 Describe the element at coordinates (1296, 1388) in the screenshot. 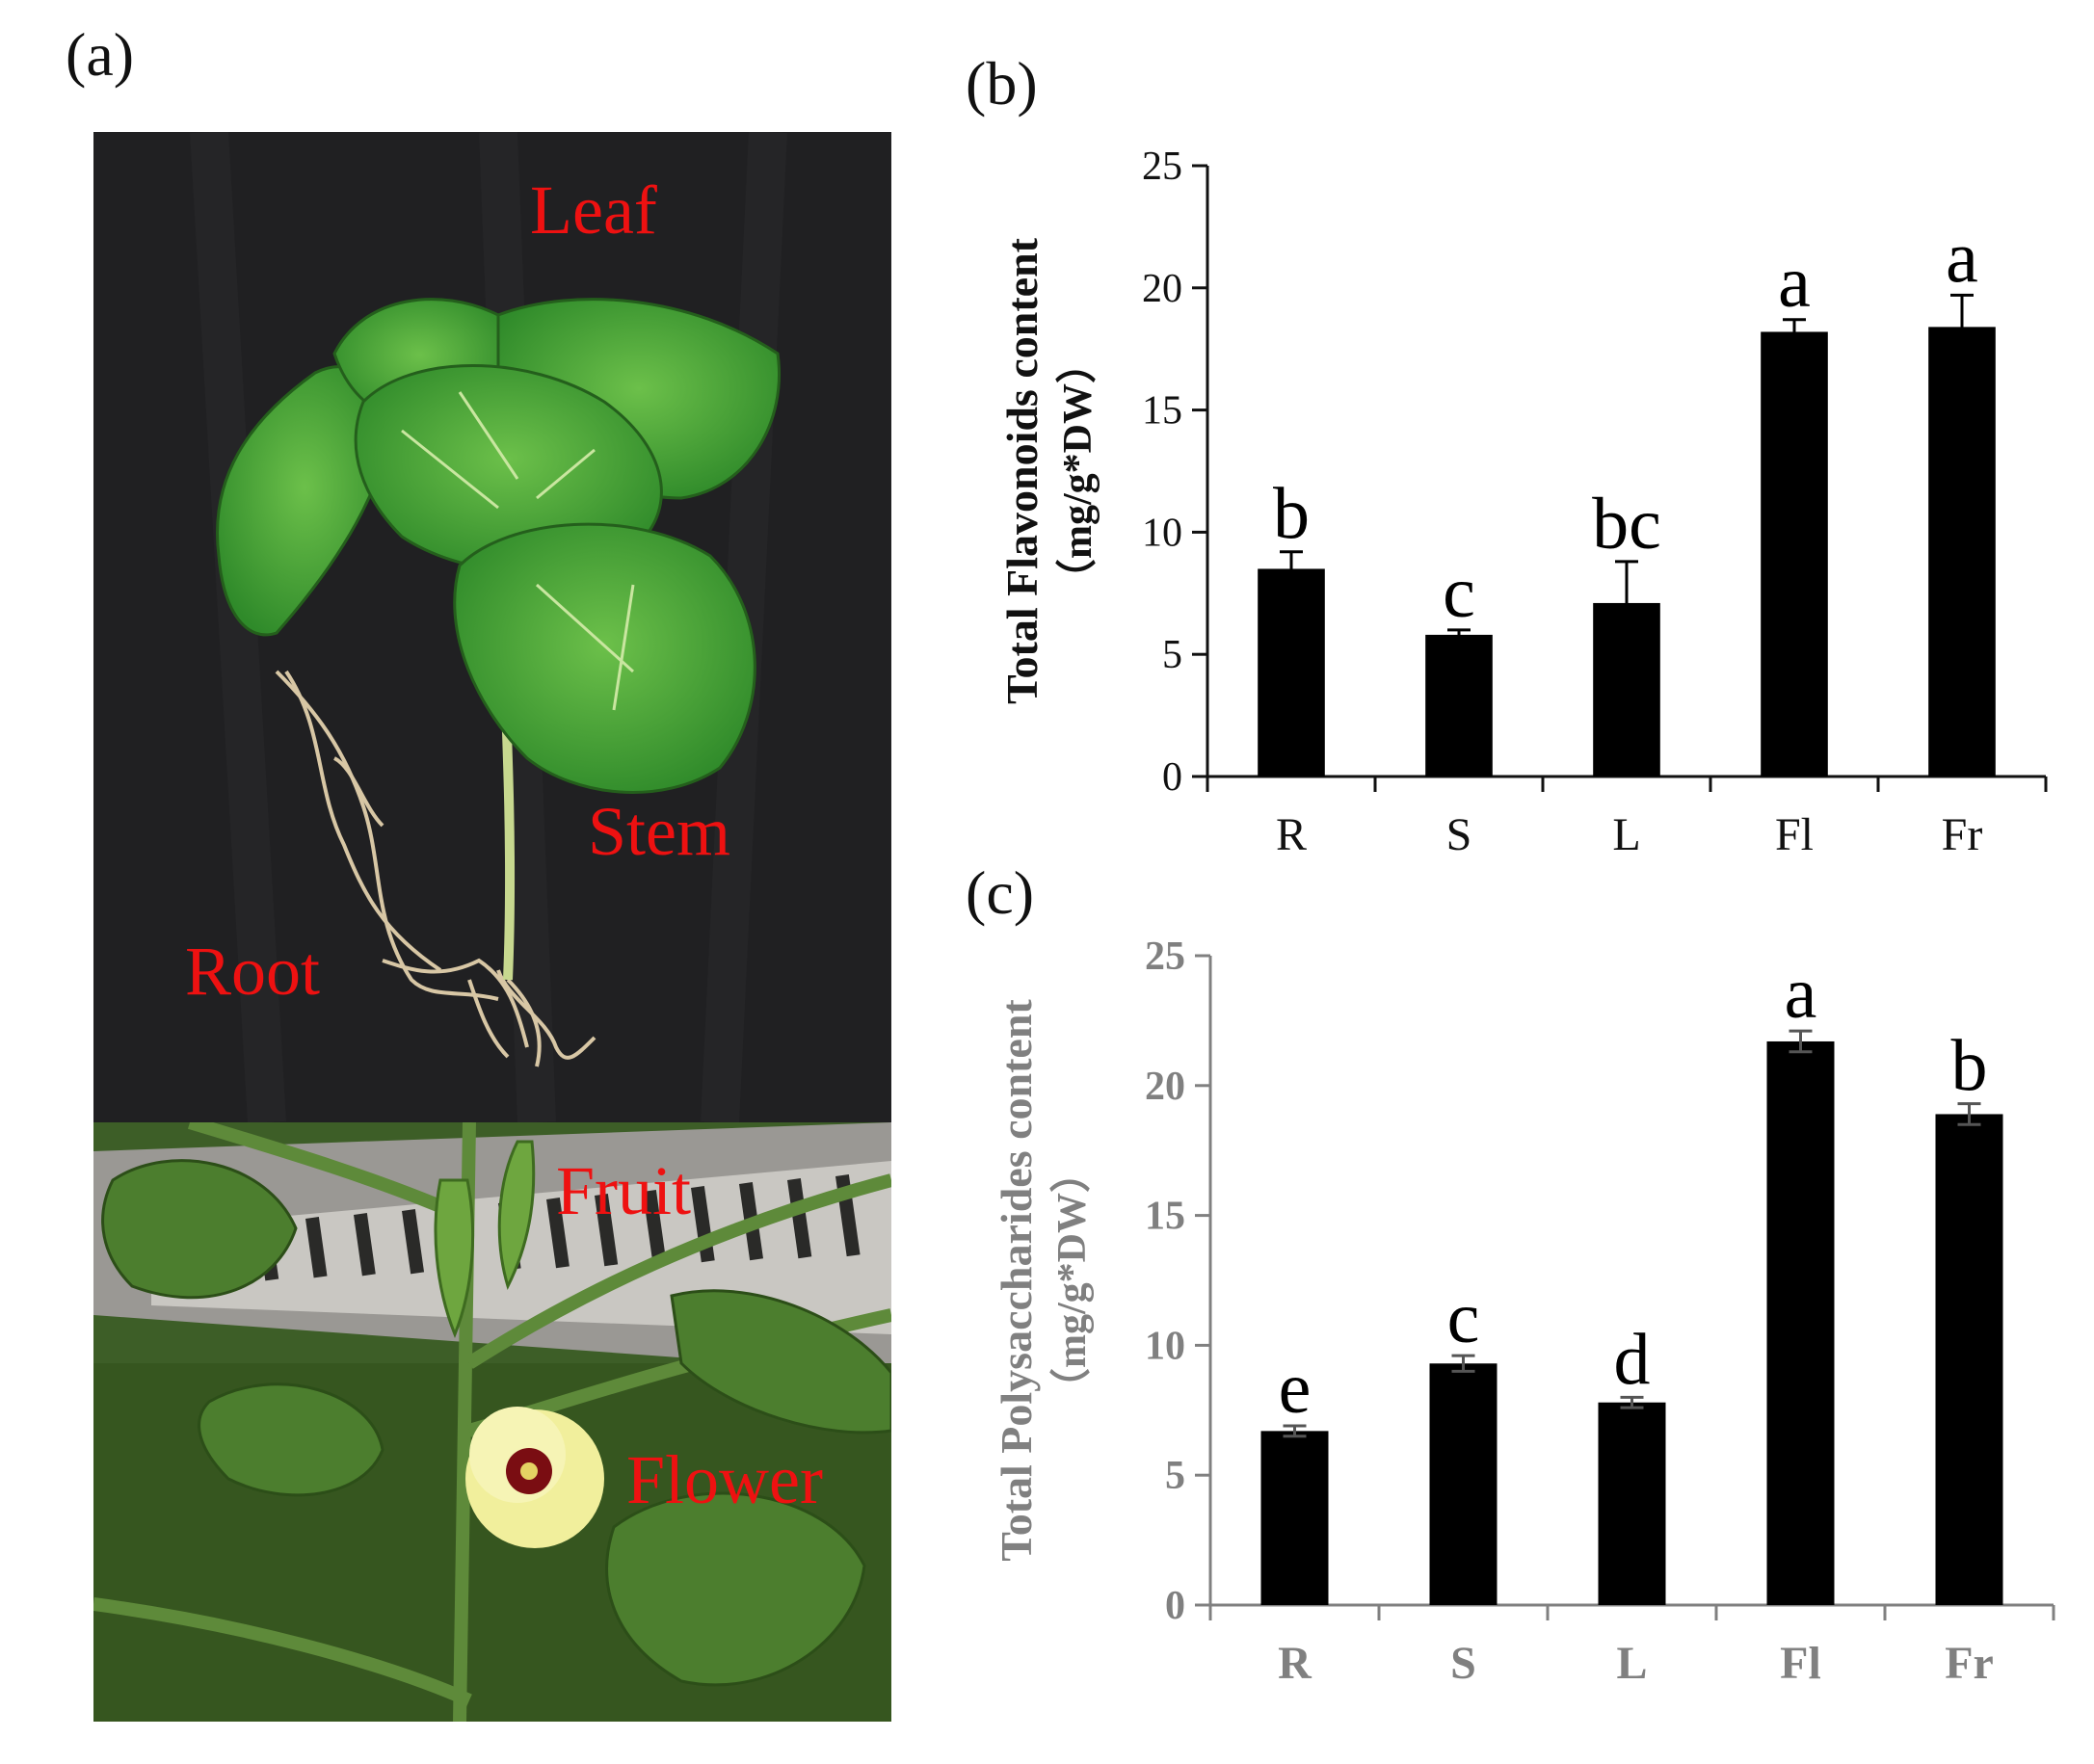

I see `significance-label-r: e` at that location.